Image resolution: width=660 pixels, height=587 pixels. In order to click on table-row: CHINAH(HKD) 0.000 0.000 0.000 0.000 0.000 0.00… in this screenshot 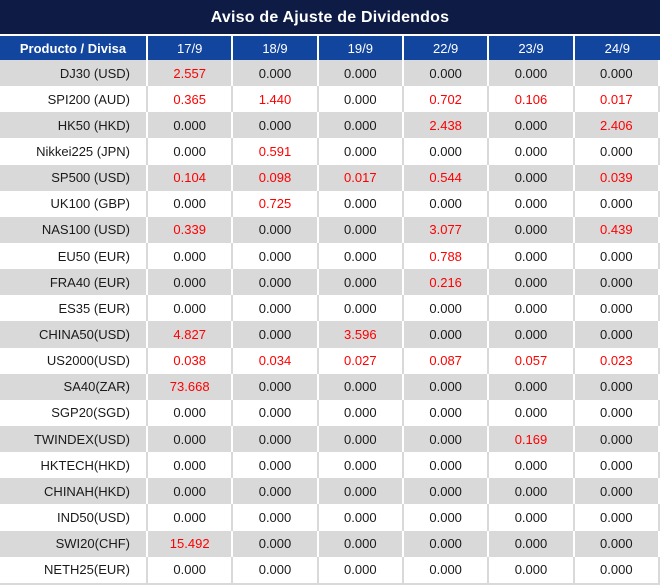, I will do `click(330, 491)`.